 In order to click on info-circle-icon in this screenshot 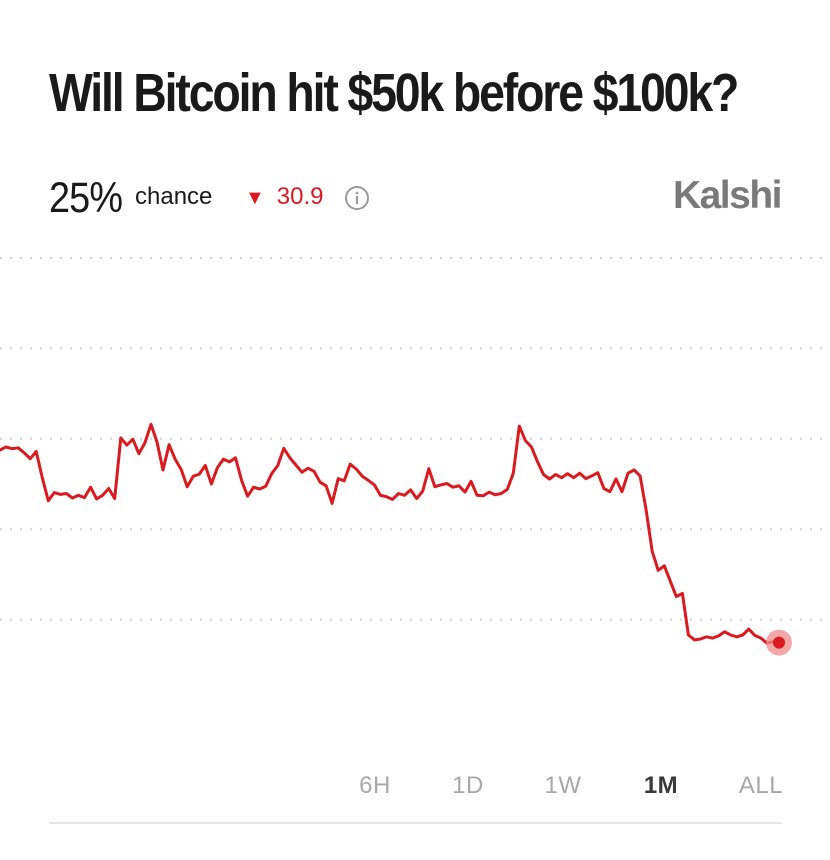, I will do `click(357, 198)`.